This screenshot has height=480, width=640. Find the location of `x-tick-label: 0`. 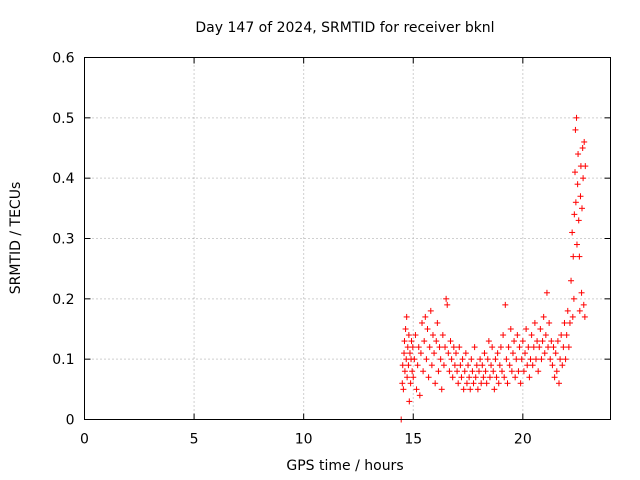

x-tick-label: 0 is located at coordinates (84, 440).